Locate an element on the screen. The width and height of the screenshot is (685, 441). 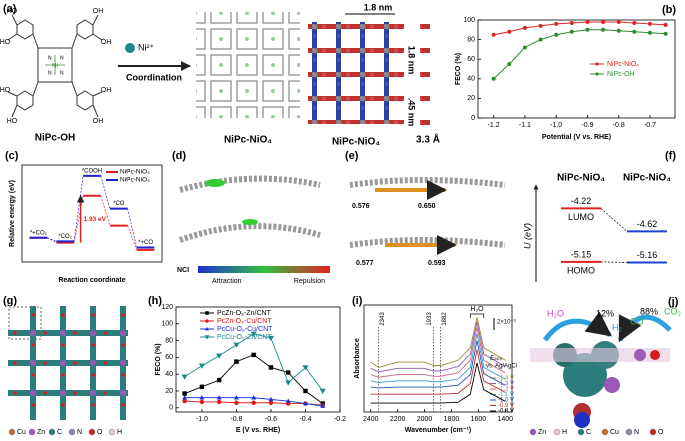
level-value: -4.62 is located at coordinates (647, 224).